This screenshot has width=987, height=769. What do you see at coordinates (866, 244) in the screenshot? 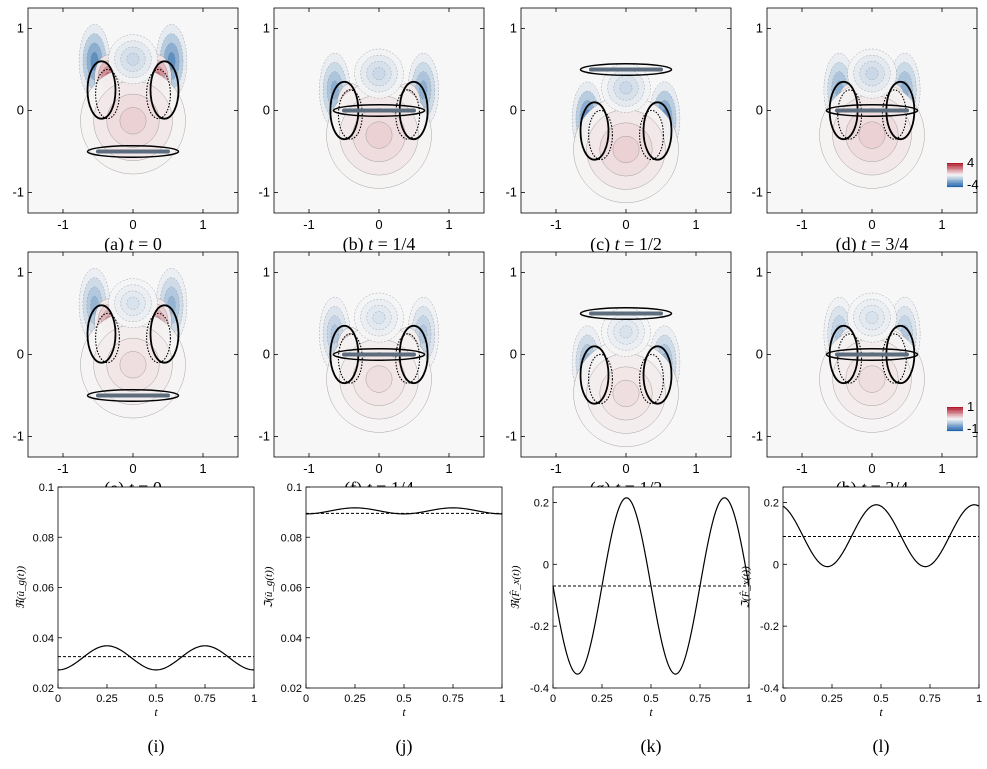
I see `caption-variable: t` at bounding box center [866, 244].